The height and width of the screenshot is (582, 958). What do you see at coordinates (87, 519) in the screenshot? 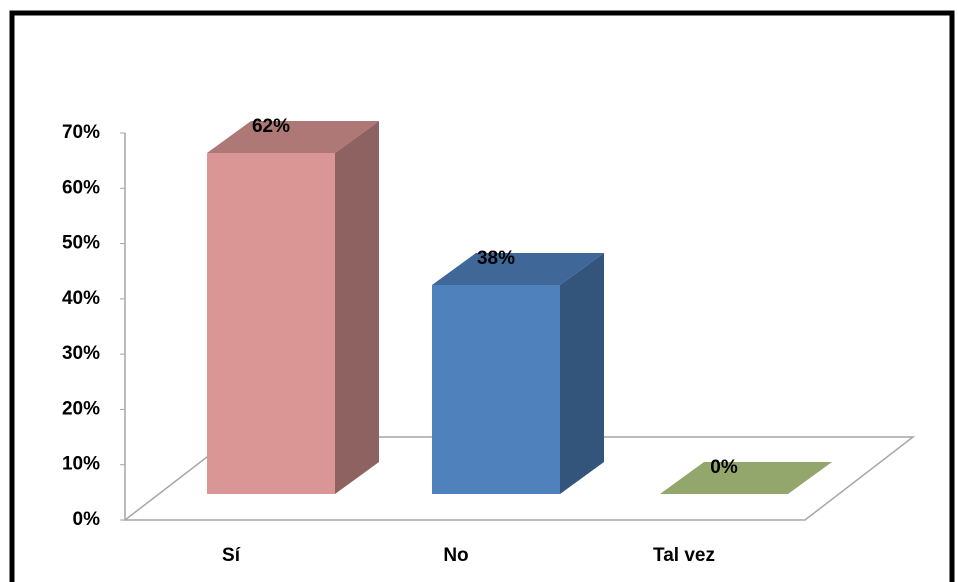
I see `y-tick-label: 0%` at bounding box center [87, 519].